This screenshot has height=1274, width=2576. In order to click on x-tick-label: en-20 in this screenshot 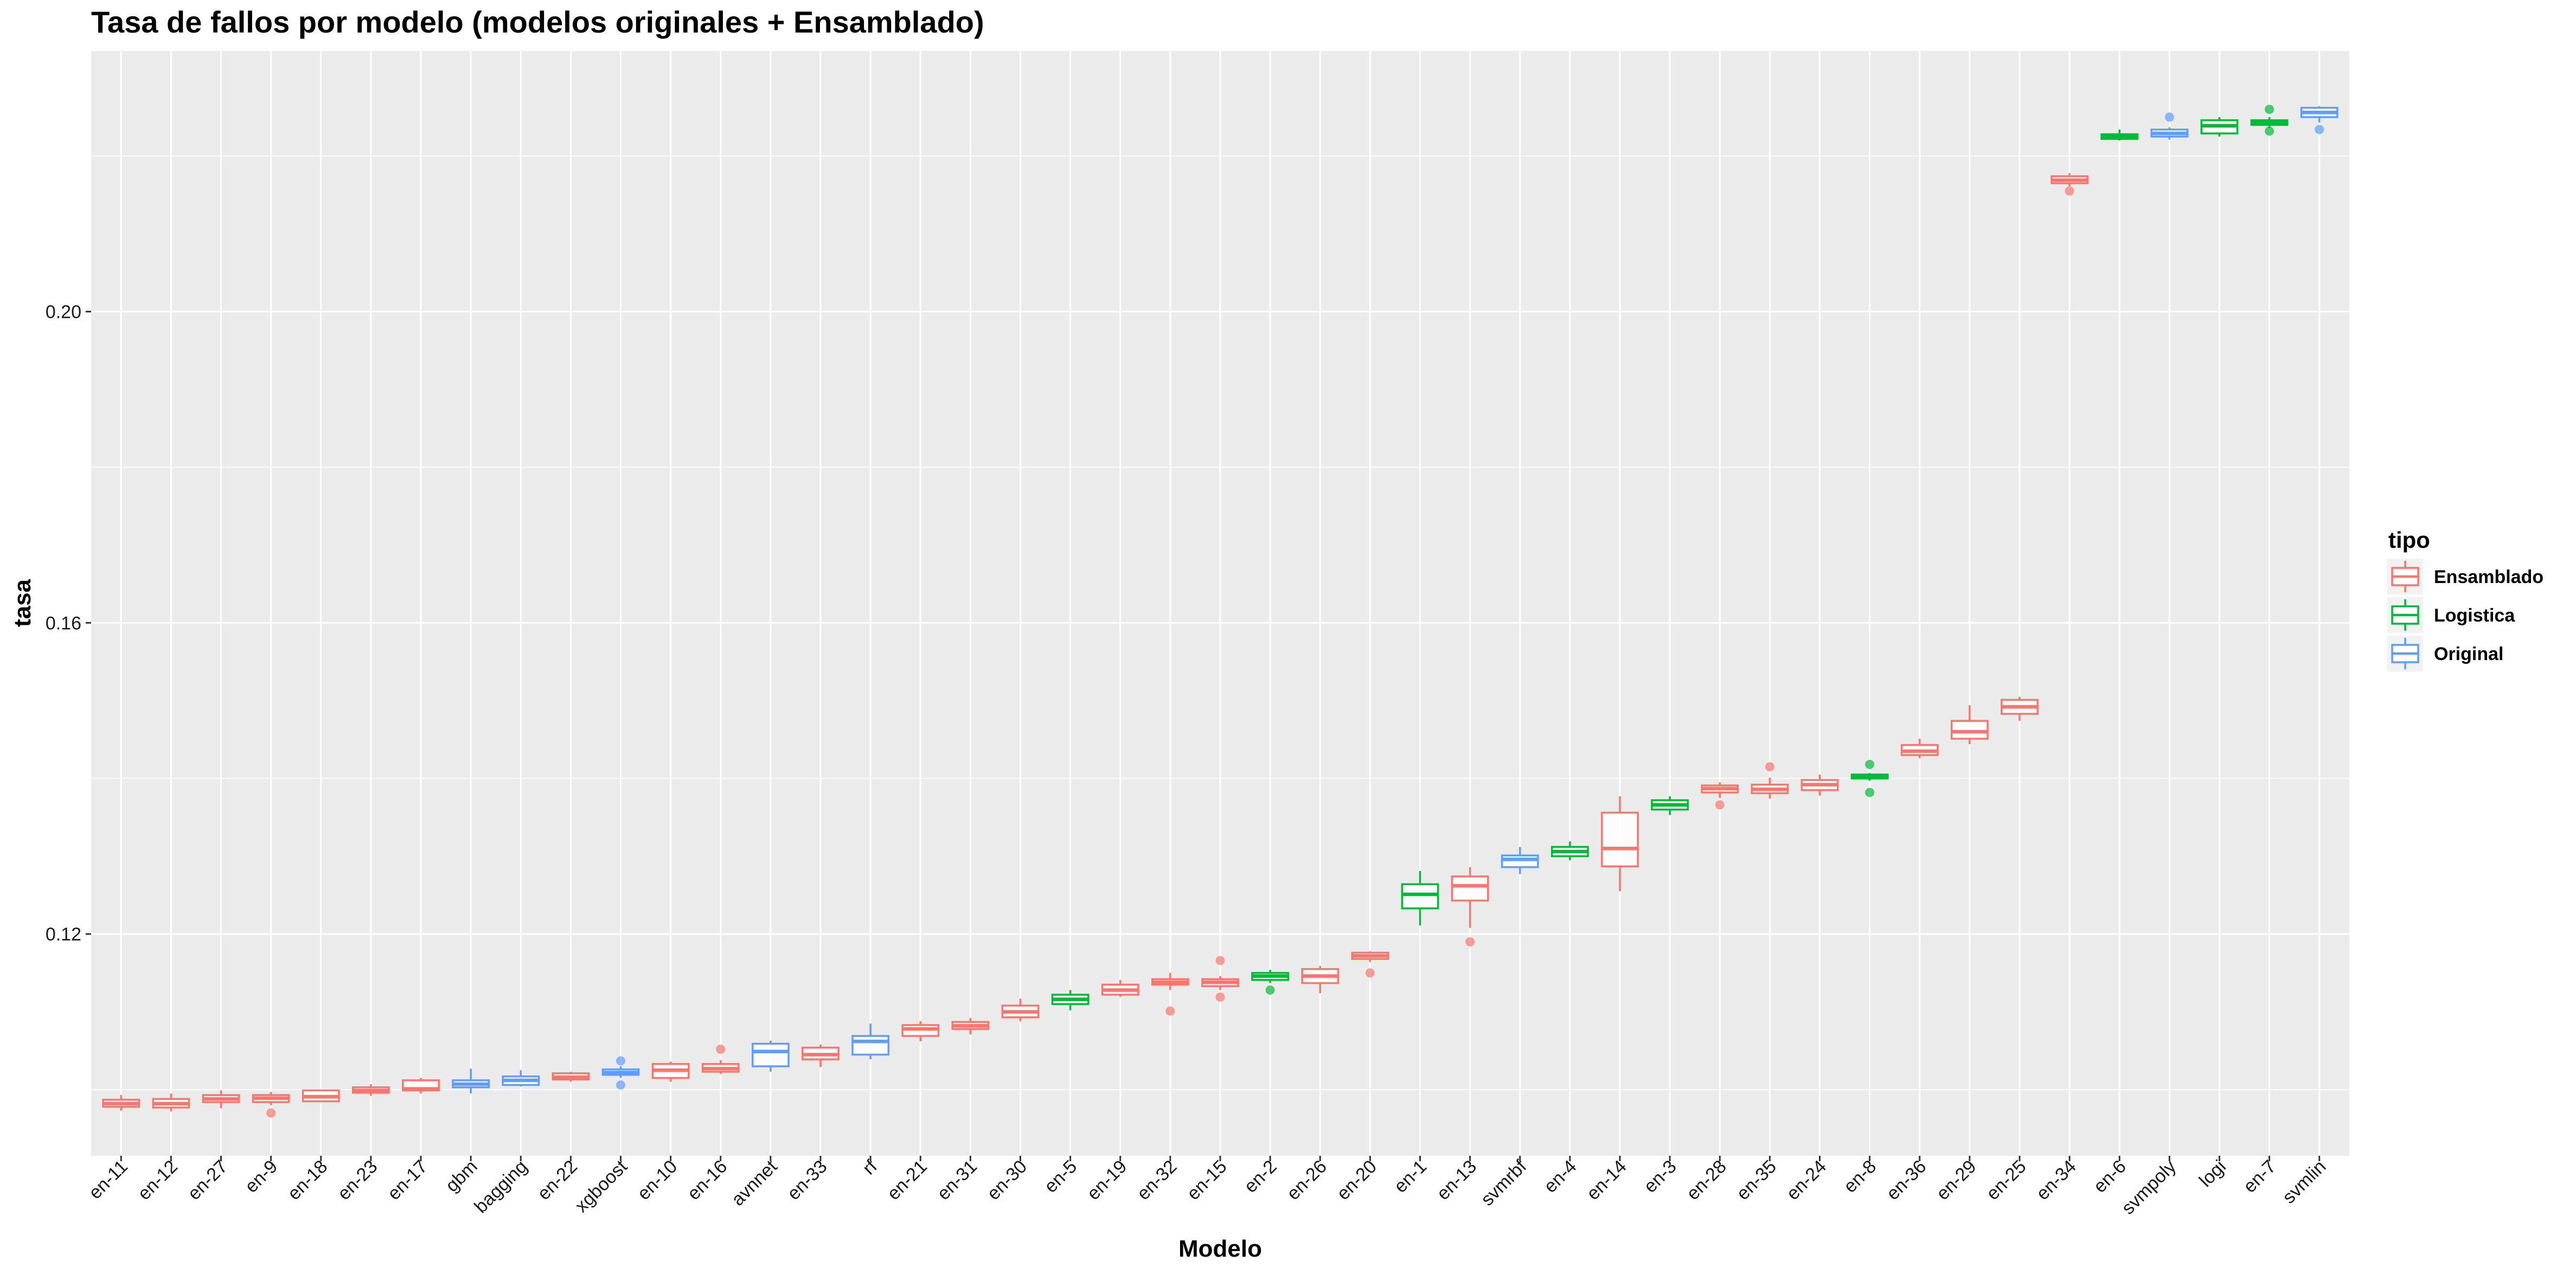, I will do `click(1357, 1180)`.